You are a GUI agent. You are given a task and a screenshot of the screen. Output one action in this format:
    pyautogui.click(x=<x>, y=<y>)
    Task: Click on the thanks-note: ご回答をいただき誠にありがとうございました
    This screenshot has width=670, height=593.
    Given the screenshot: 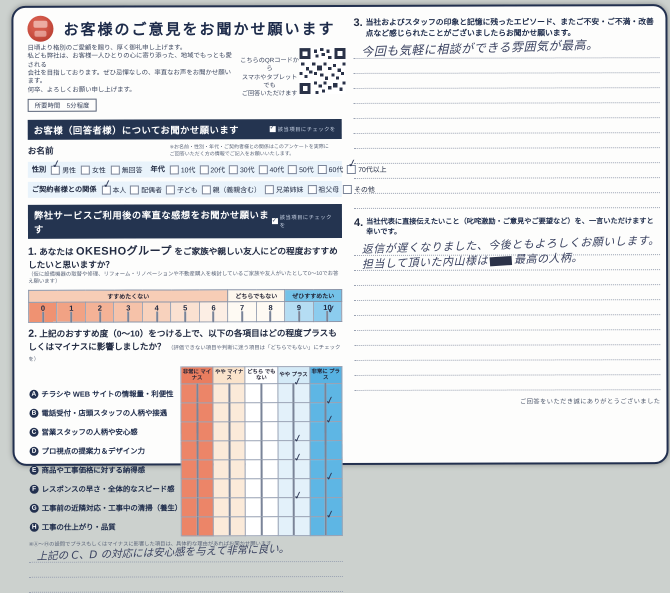 What is the action you would take?
    pyautogui.click(x=590, y=402)
    